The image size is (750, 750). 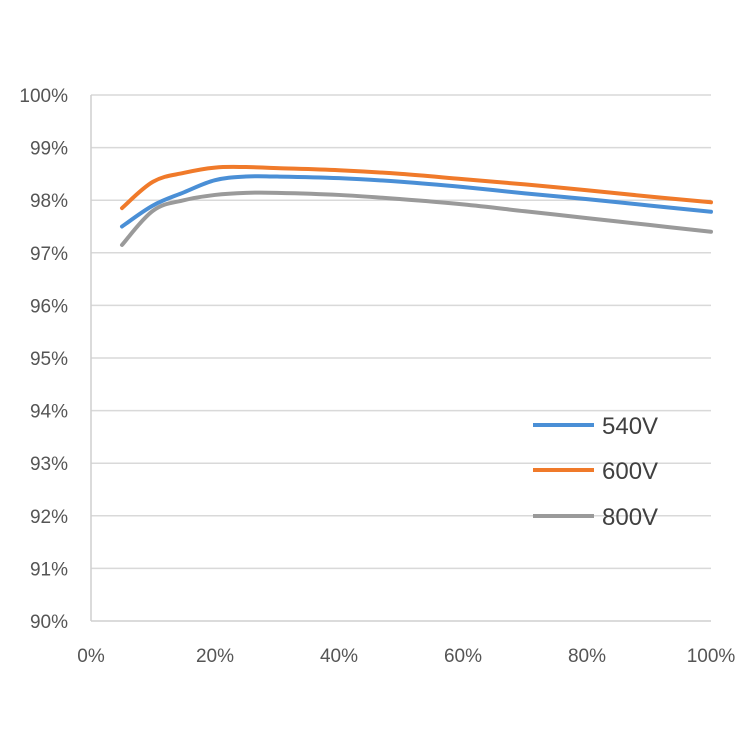 What do you see at coordinates (406, 656) in the screenshot?
I see `x-tick-labels: 0% 20% 40% 60% 80% 100%` at bounding box center [406, 656].